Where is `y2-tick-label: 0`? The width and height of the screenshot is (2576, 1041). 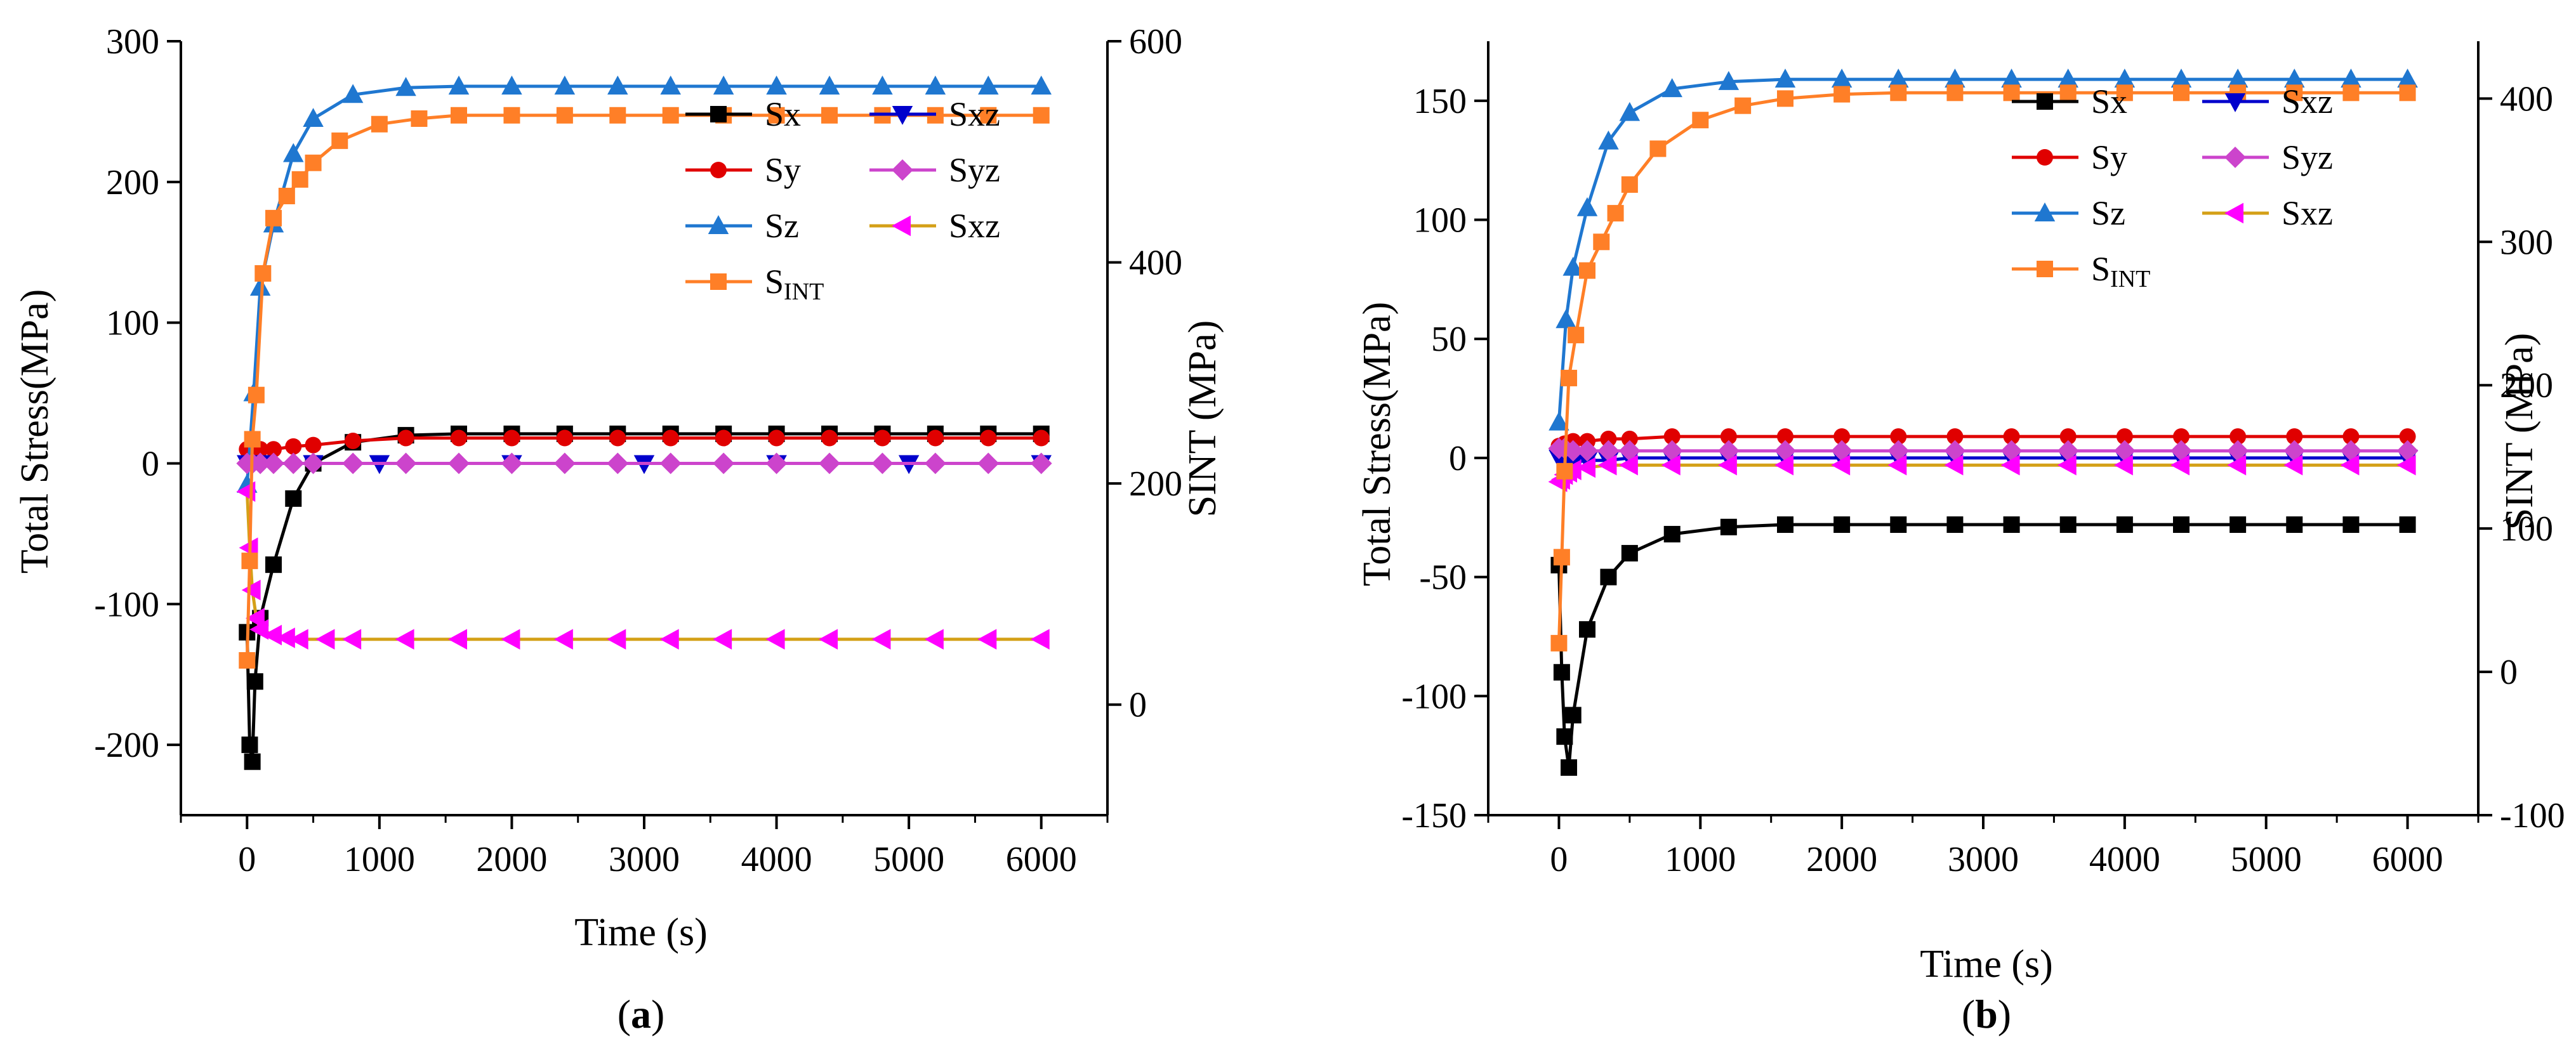 y2-tick-label: 0 is located at coordinates (1138, 705).